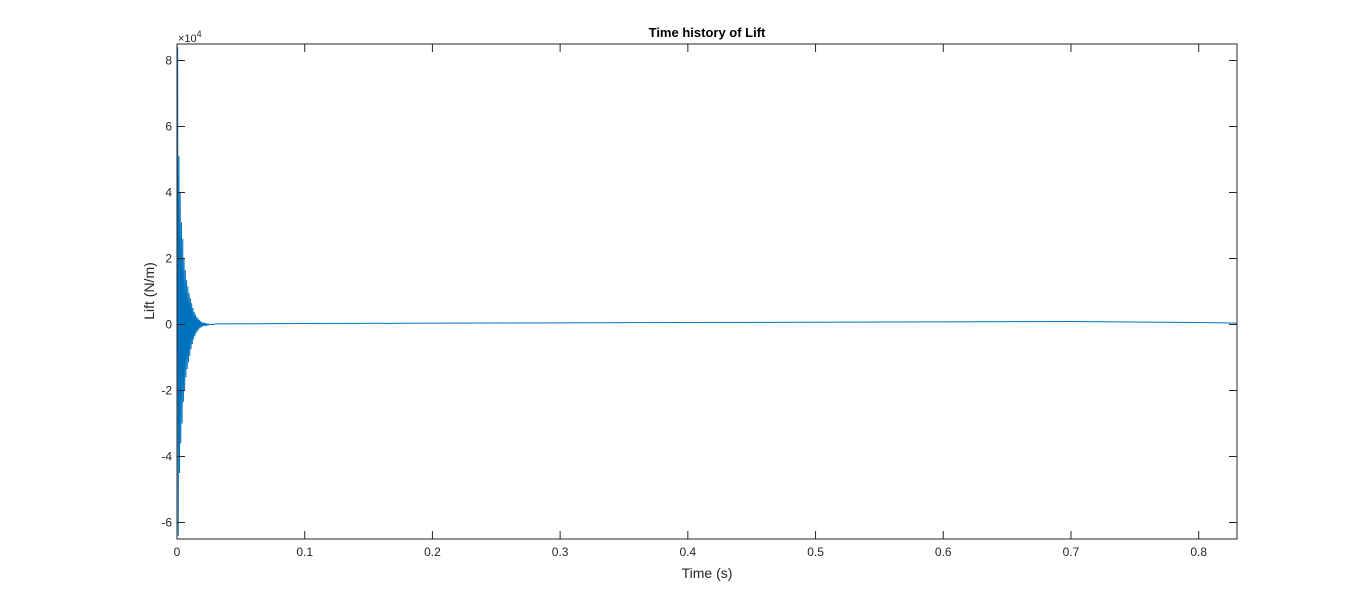 This screenshot has width=1366, height=604. What do you see at coordinates (1198, 552) in the screenshot?
I see `x-tick-label: 0.8` at bounding box center [1198, 552].